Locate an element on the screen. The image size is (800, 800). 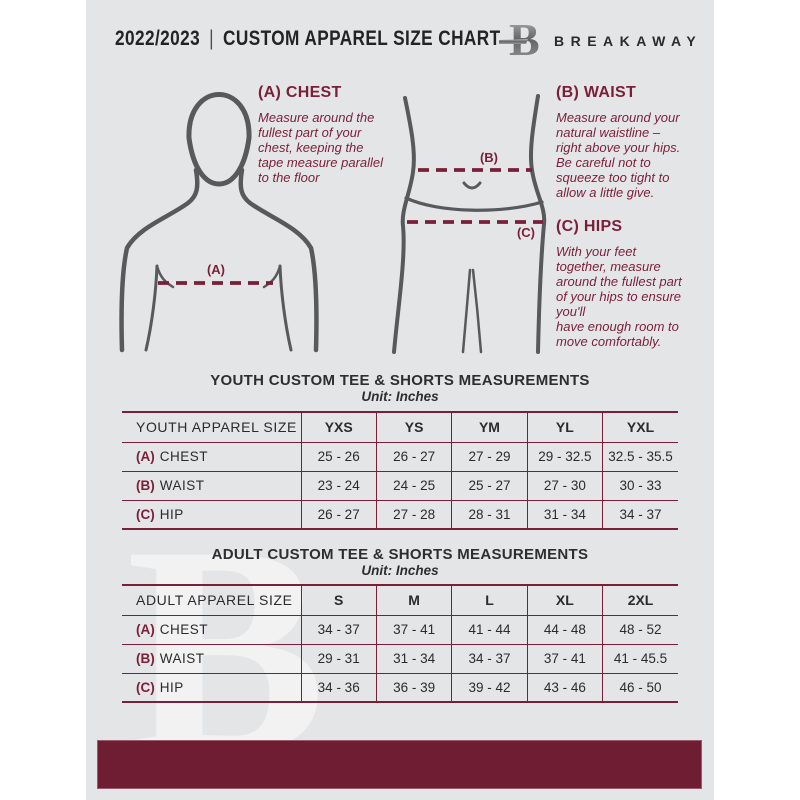
size-range-cell: 39 - 42 is located at coordinates (489, 687).